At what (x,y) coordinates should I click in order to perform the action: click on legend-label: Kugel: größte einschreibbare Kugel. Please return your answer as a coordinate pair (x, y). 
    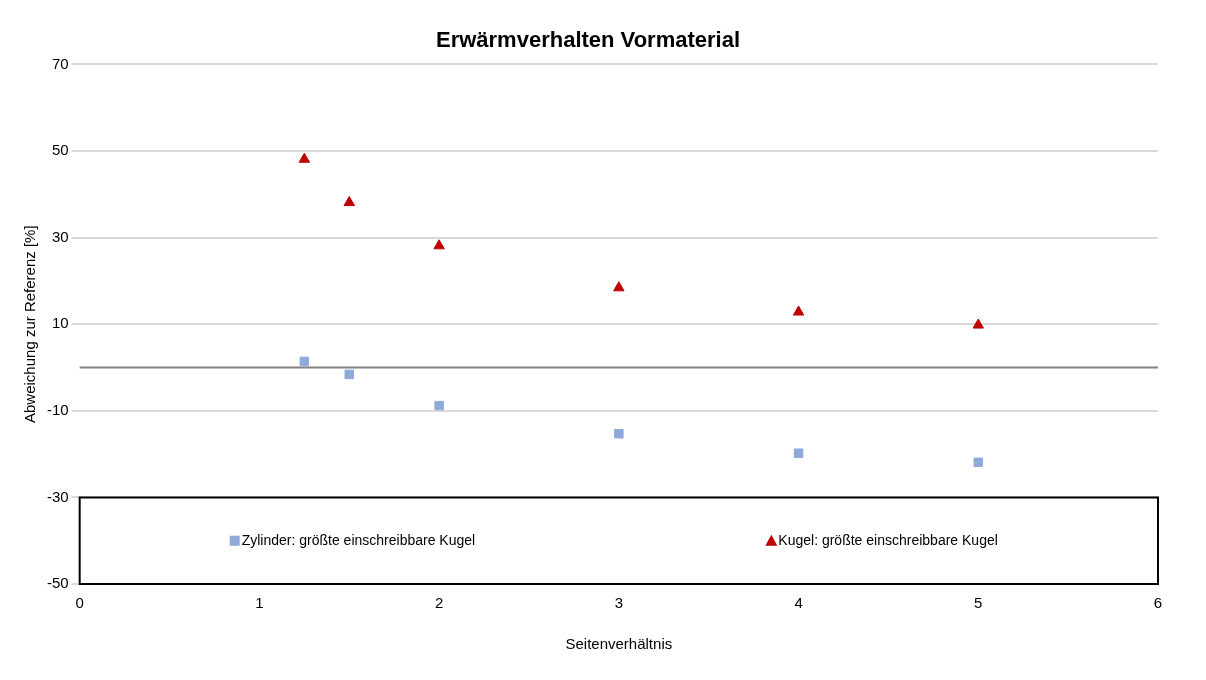
    Looking at the image, I should click on (888, 539).